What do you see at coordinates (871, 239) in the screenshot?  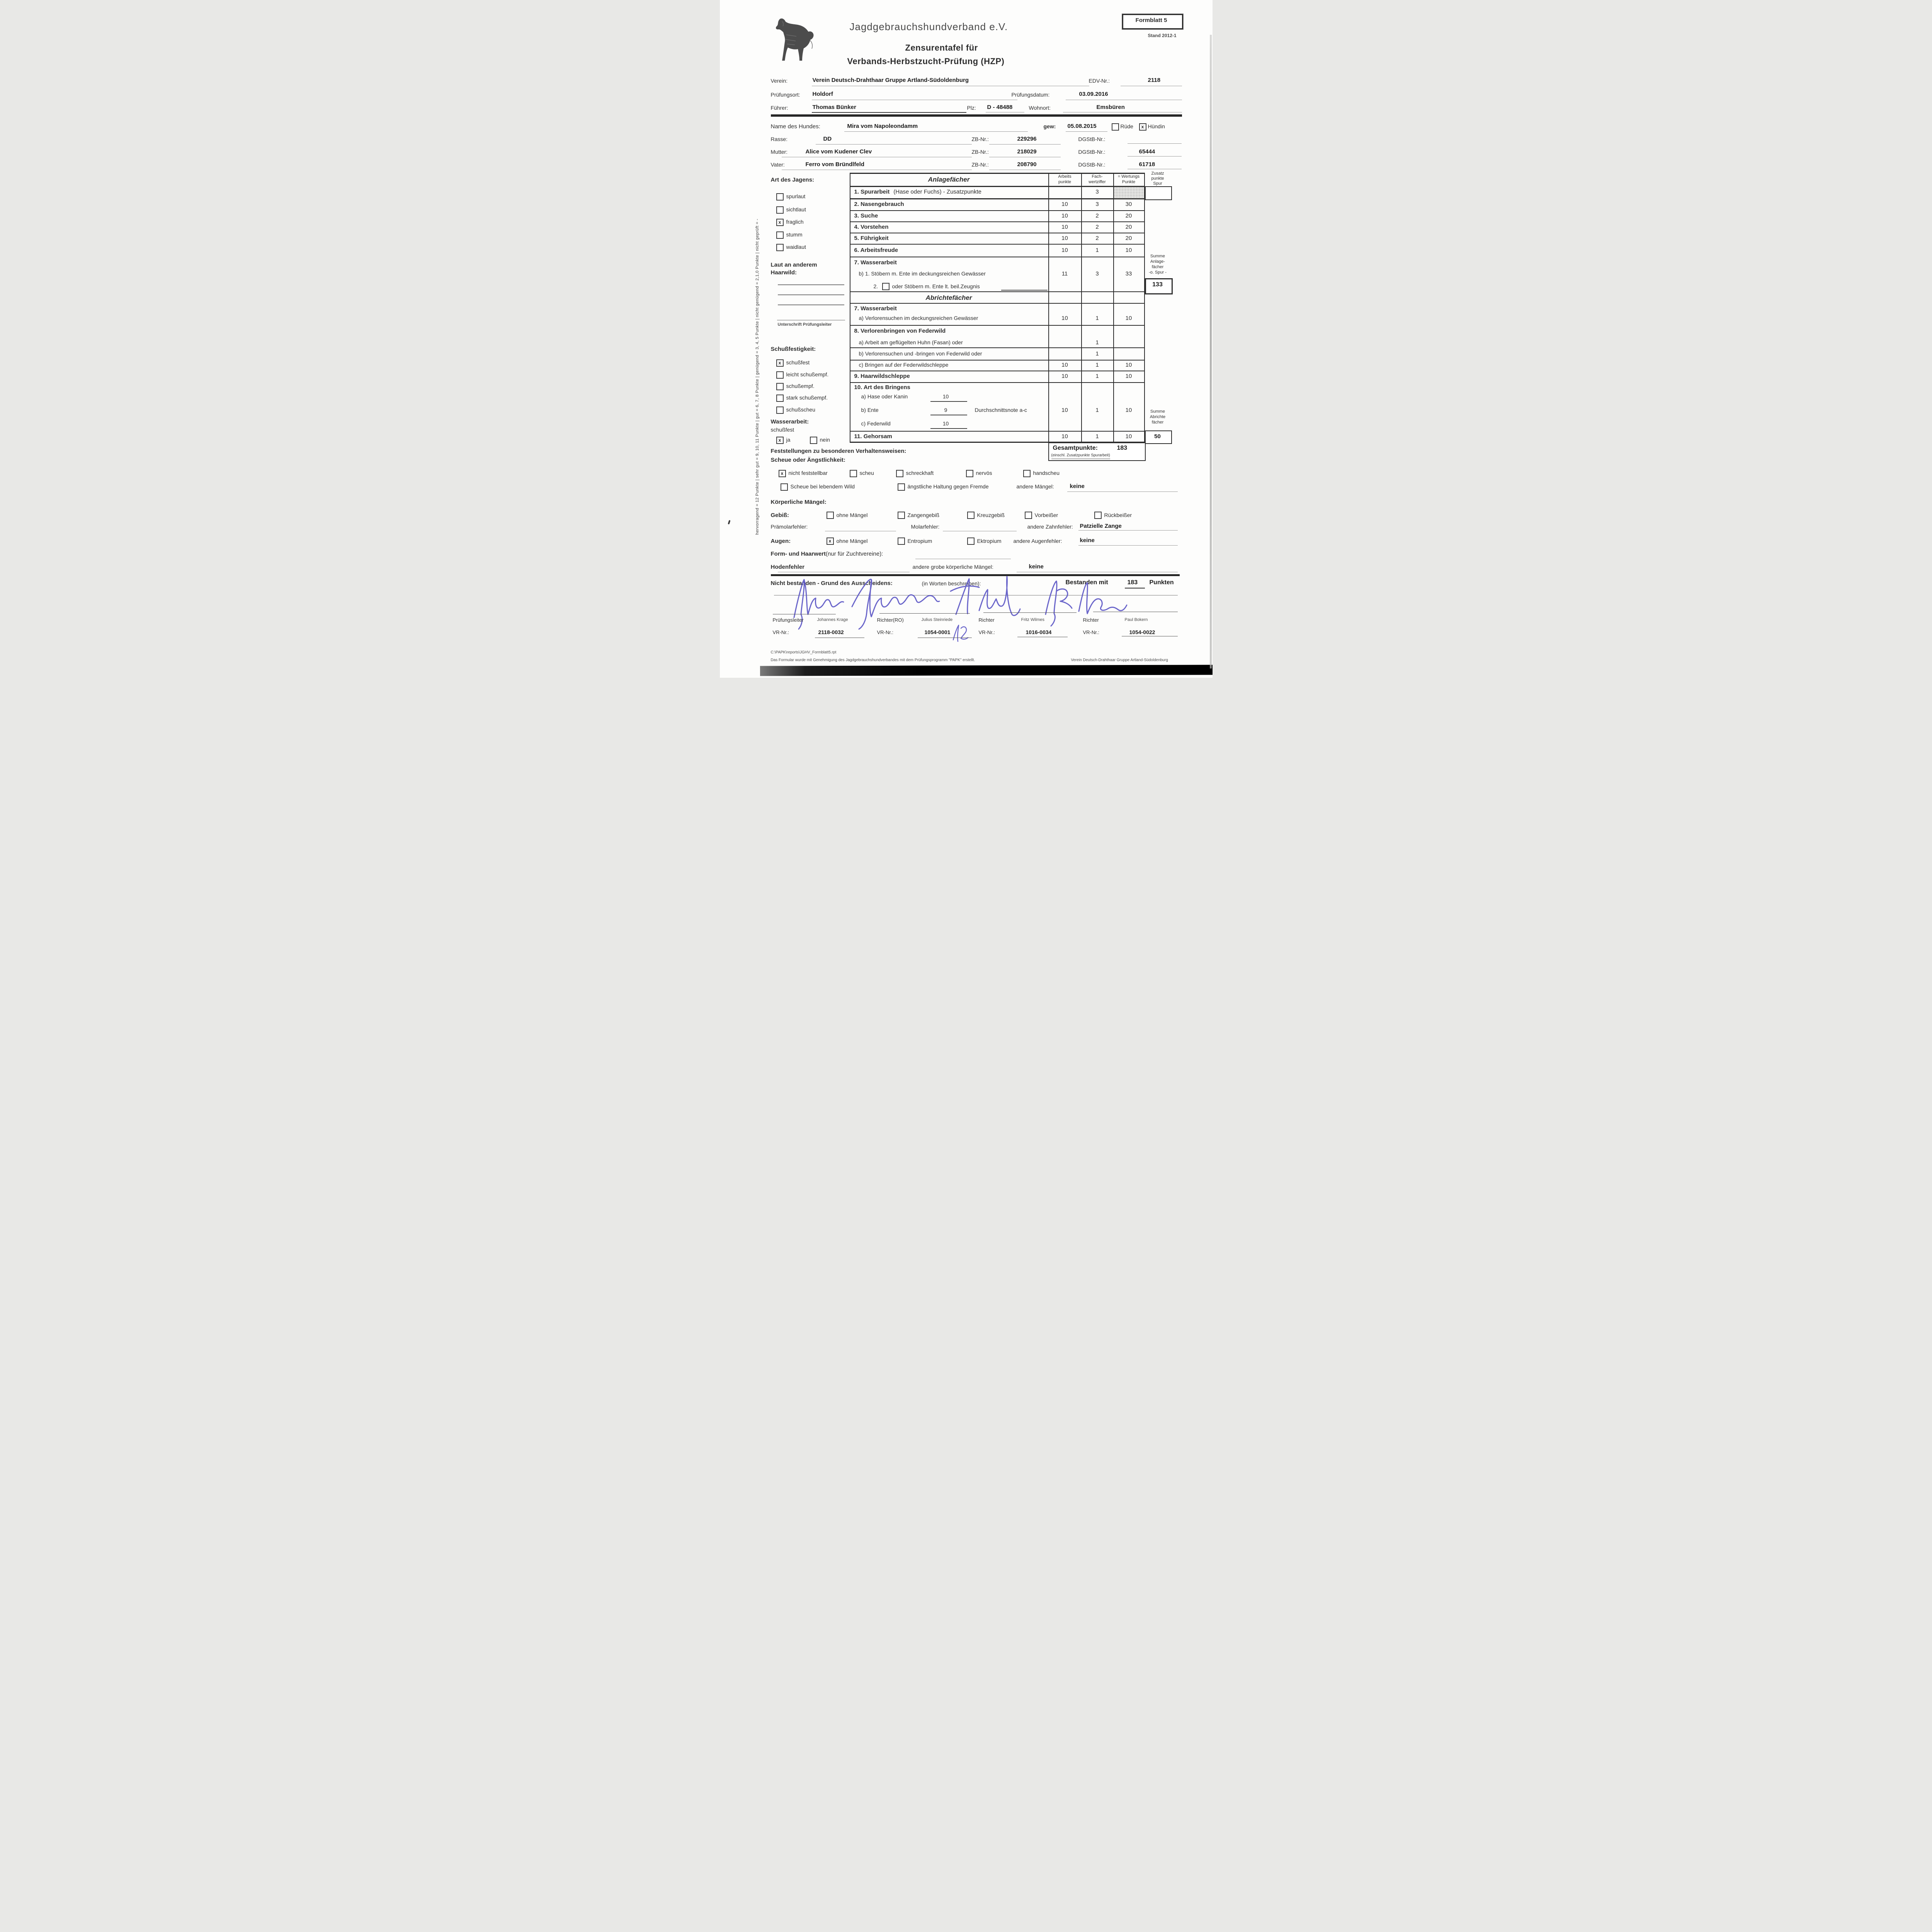 I see `row-fuehrigkeit: 5. Führigkeit` at bounding box center [871, 239].